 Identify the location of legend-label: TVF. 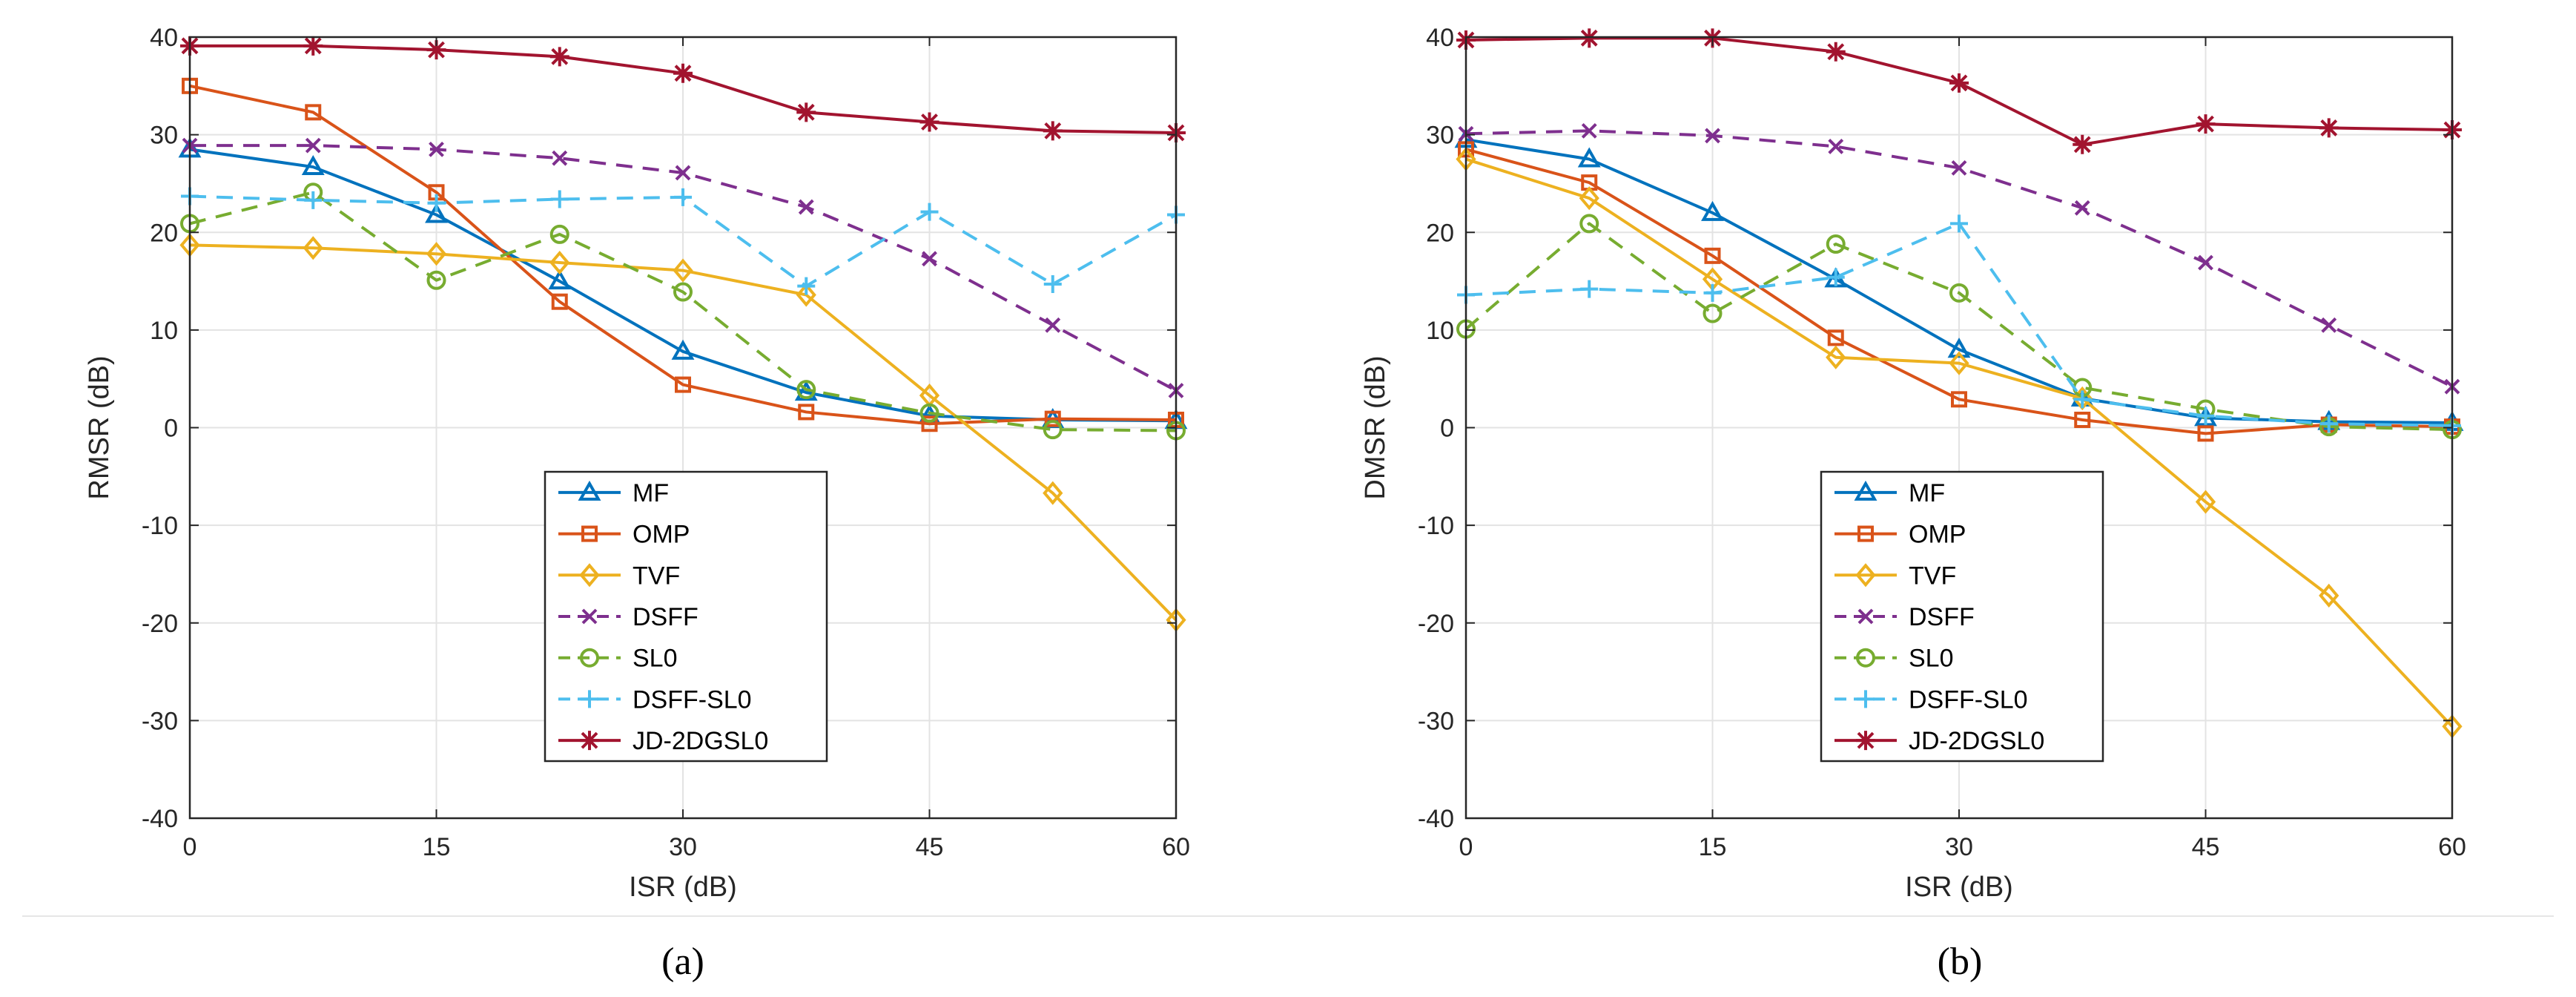
(1932, 576).